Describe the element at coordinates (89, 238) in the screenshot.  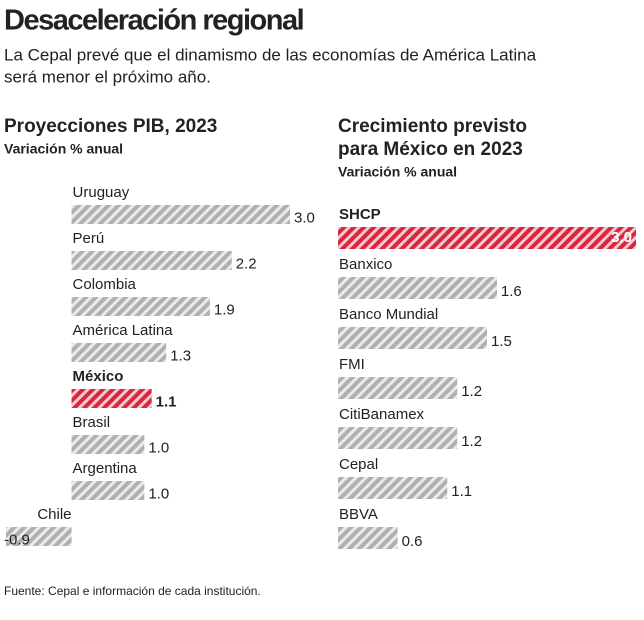
I see `category-label: Perú` at that location.